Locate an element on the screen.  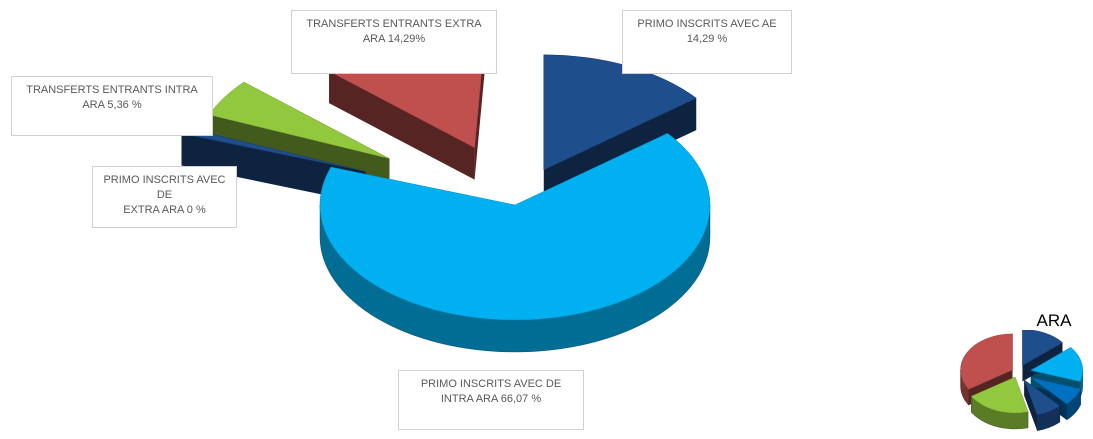
inset-slice-slice-1-top is located at coordinates (1057, 364).